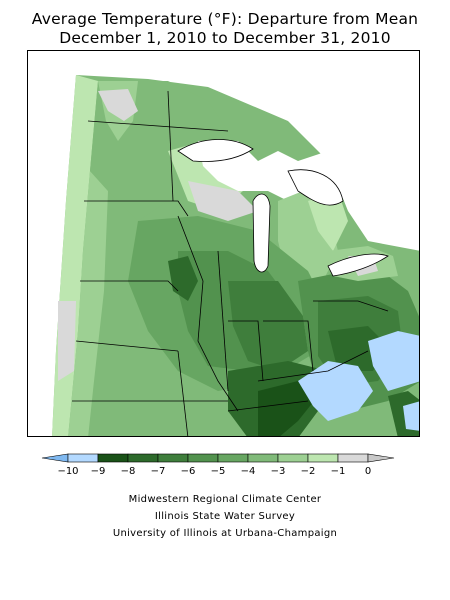 The width and height of the screenshot is (450, 600). What do you see at coordinates (411, 416) in the screenshot?
I see `departure-zone-minus10-corner` at bounding box center [411, 416].